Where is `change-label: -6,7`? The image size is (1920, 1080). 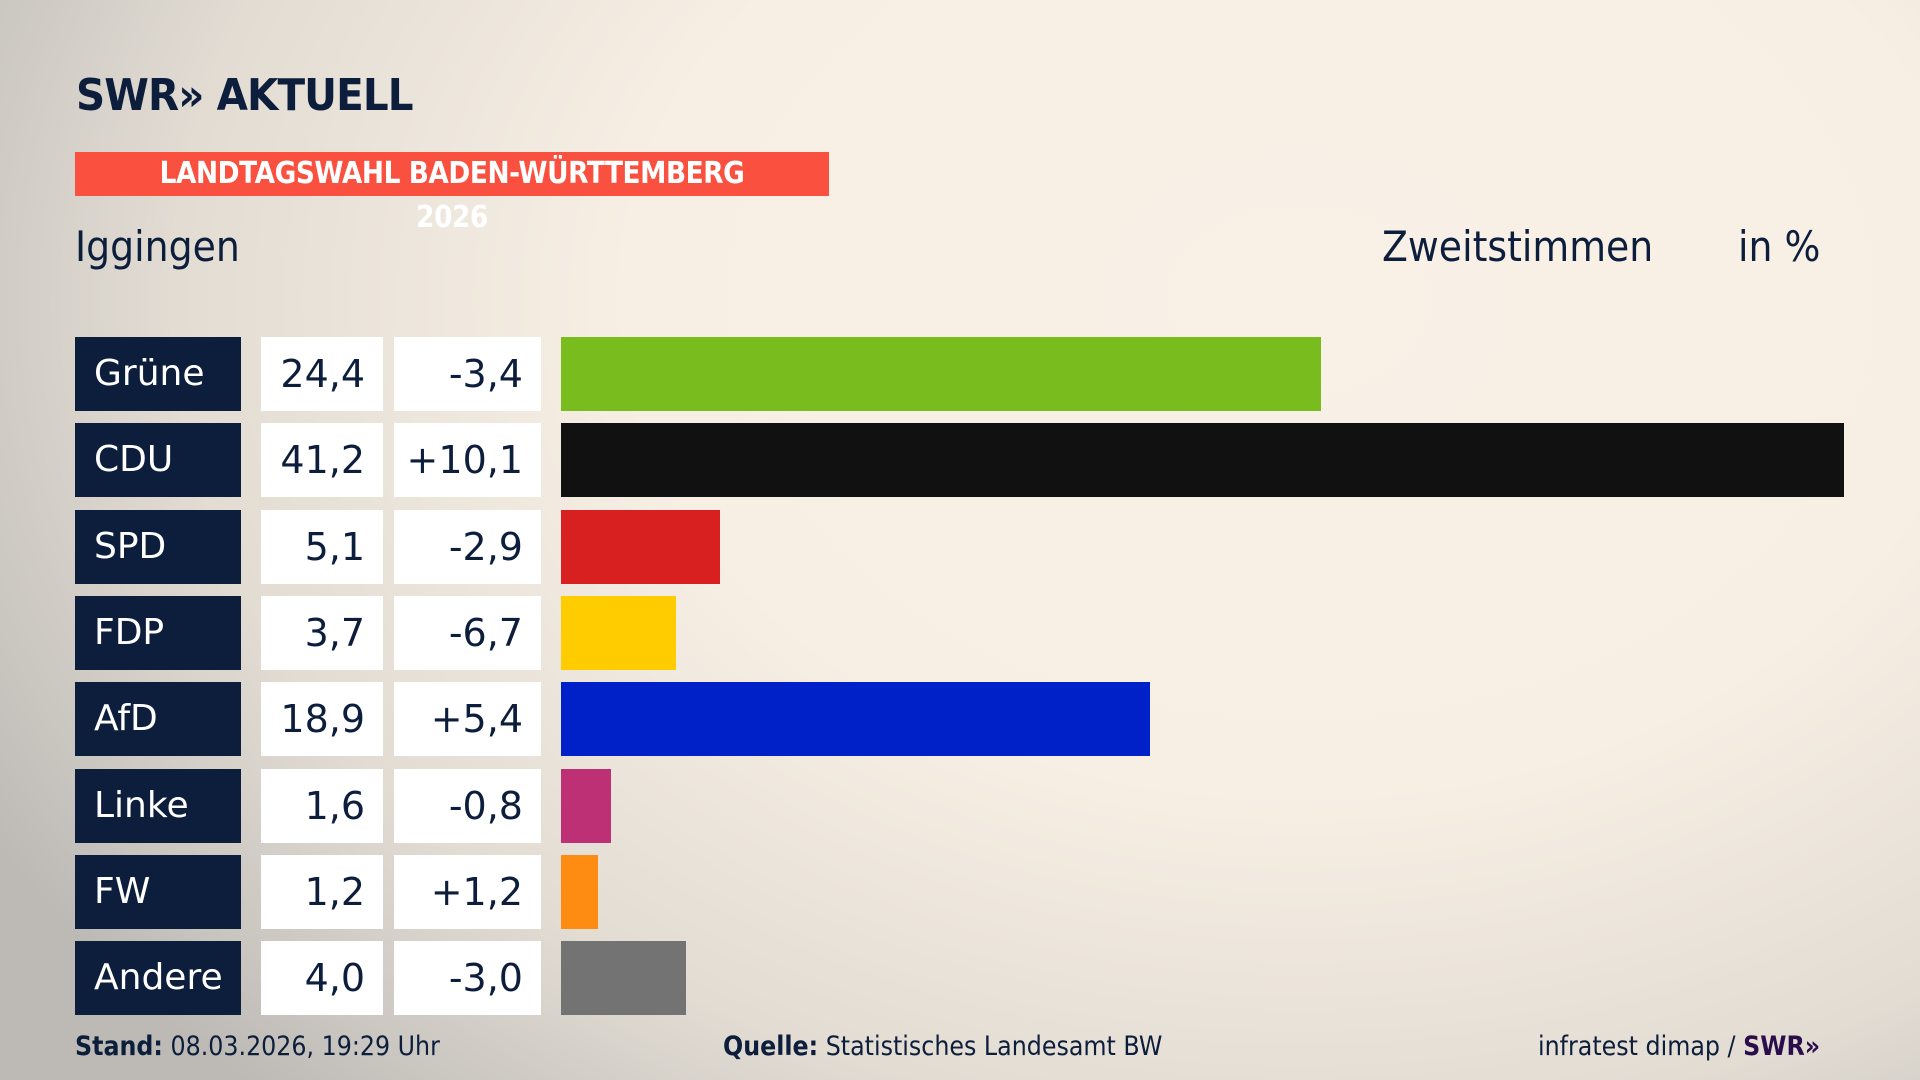 change-label: -6,7 is located at coordinates (467, 632).